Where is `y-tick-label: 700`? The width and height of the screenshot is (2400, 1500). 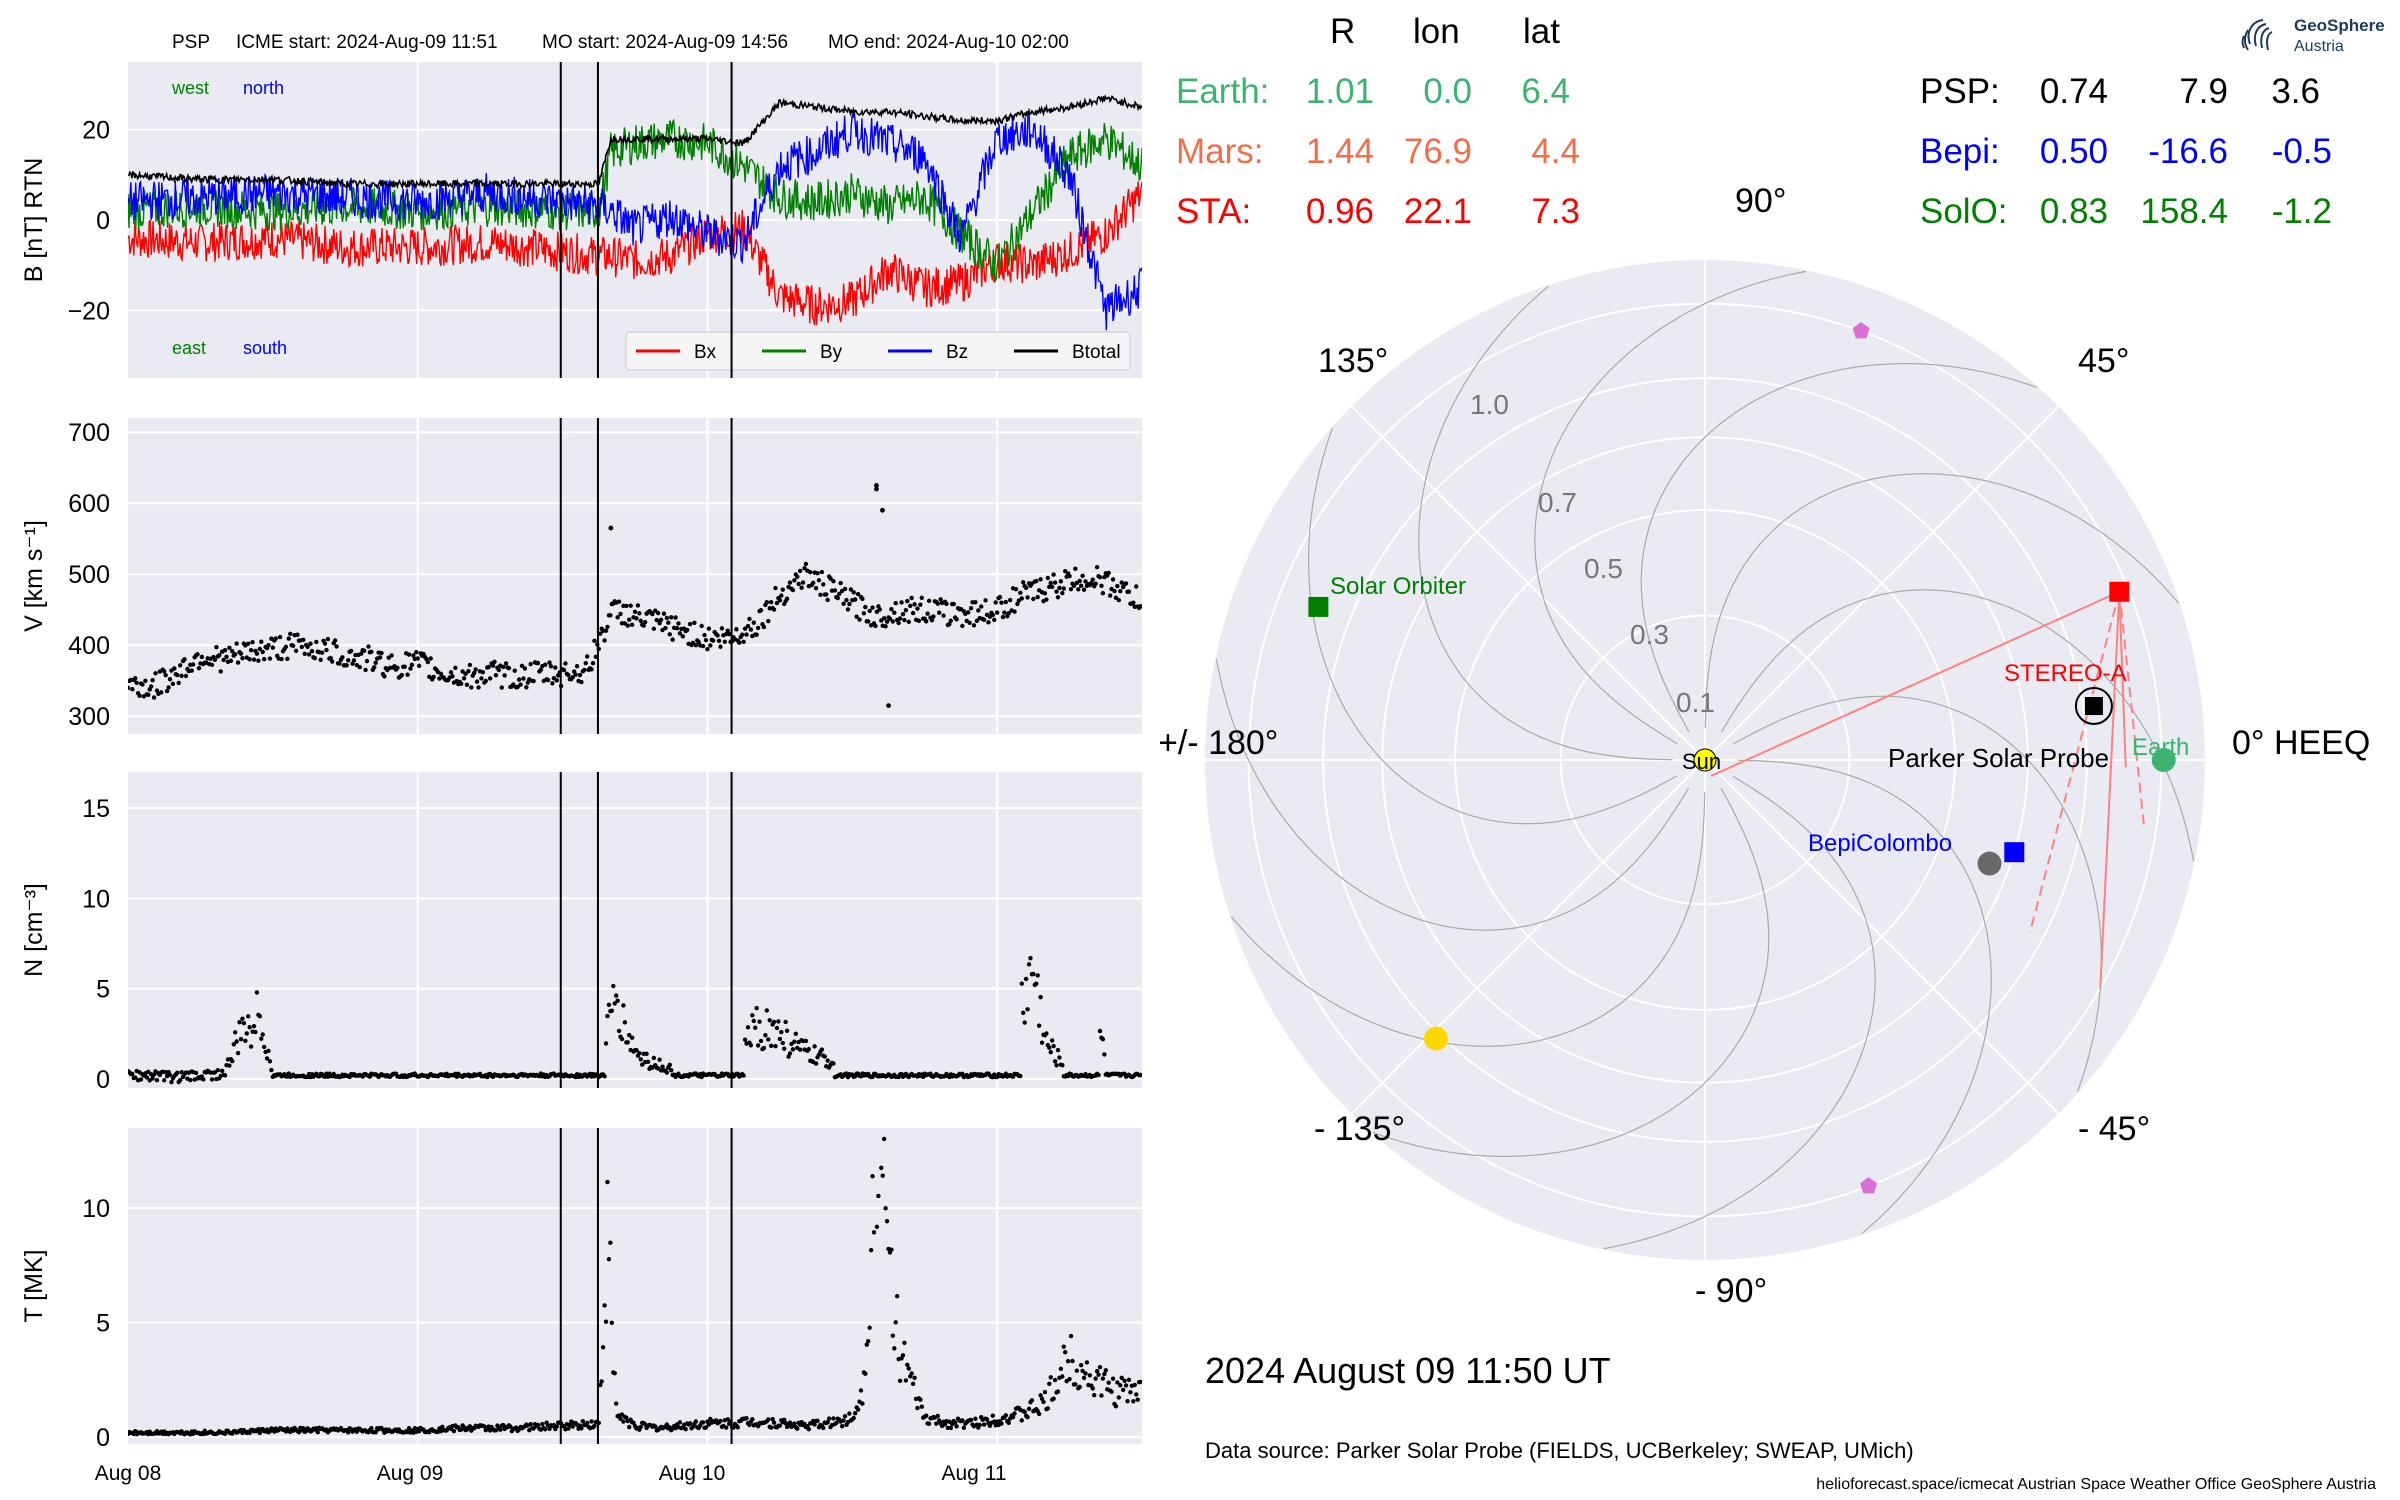 y-tick-label: 700 is located at coordinates (89, 433).